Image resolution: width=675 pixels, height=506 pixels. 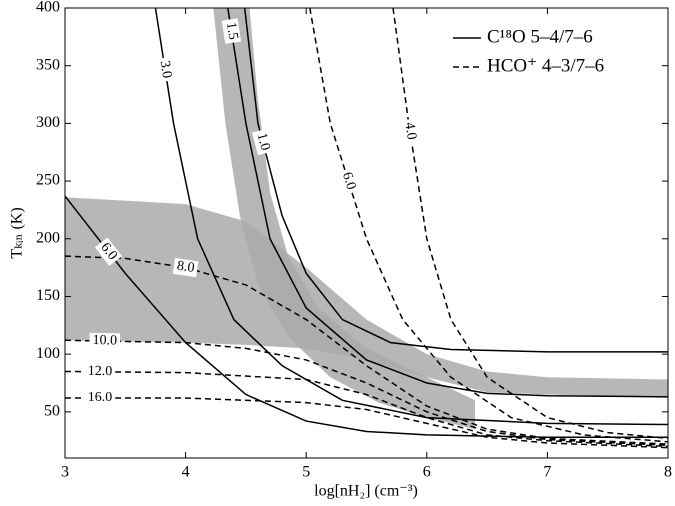 What do you see at coordinates (48, 353) in the screenshot?
I see `y-tick-label: 100` at bounding box center [48, 353].